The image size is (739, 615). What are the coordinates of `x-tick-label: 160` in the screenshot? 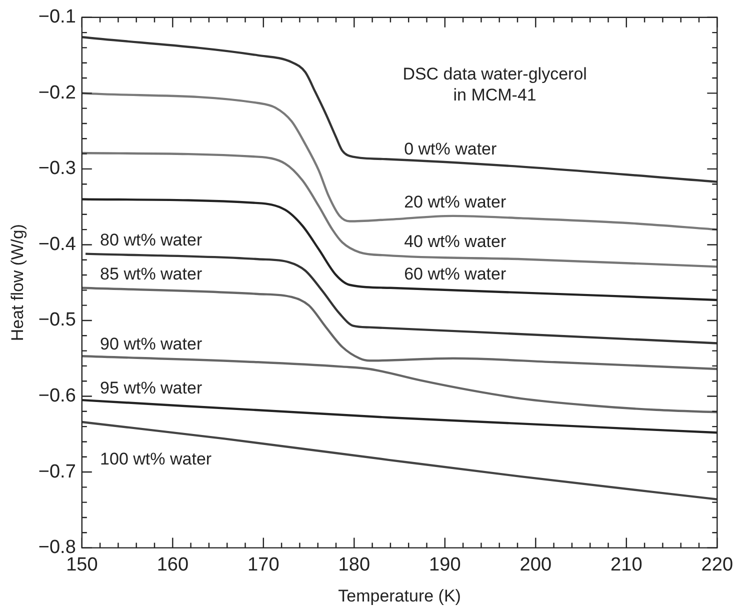 It's located at (172, 565).